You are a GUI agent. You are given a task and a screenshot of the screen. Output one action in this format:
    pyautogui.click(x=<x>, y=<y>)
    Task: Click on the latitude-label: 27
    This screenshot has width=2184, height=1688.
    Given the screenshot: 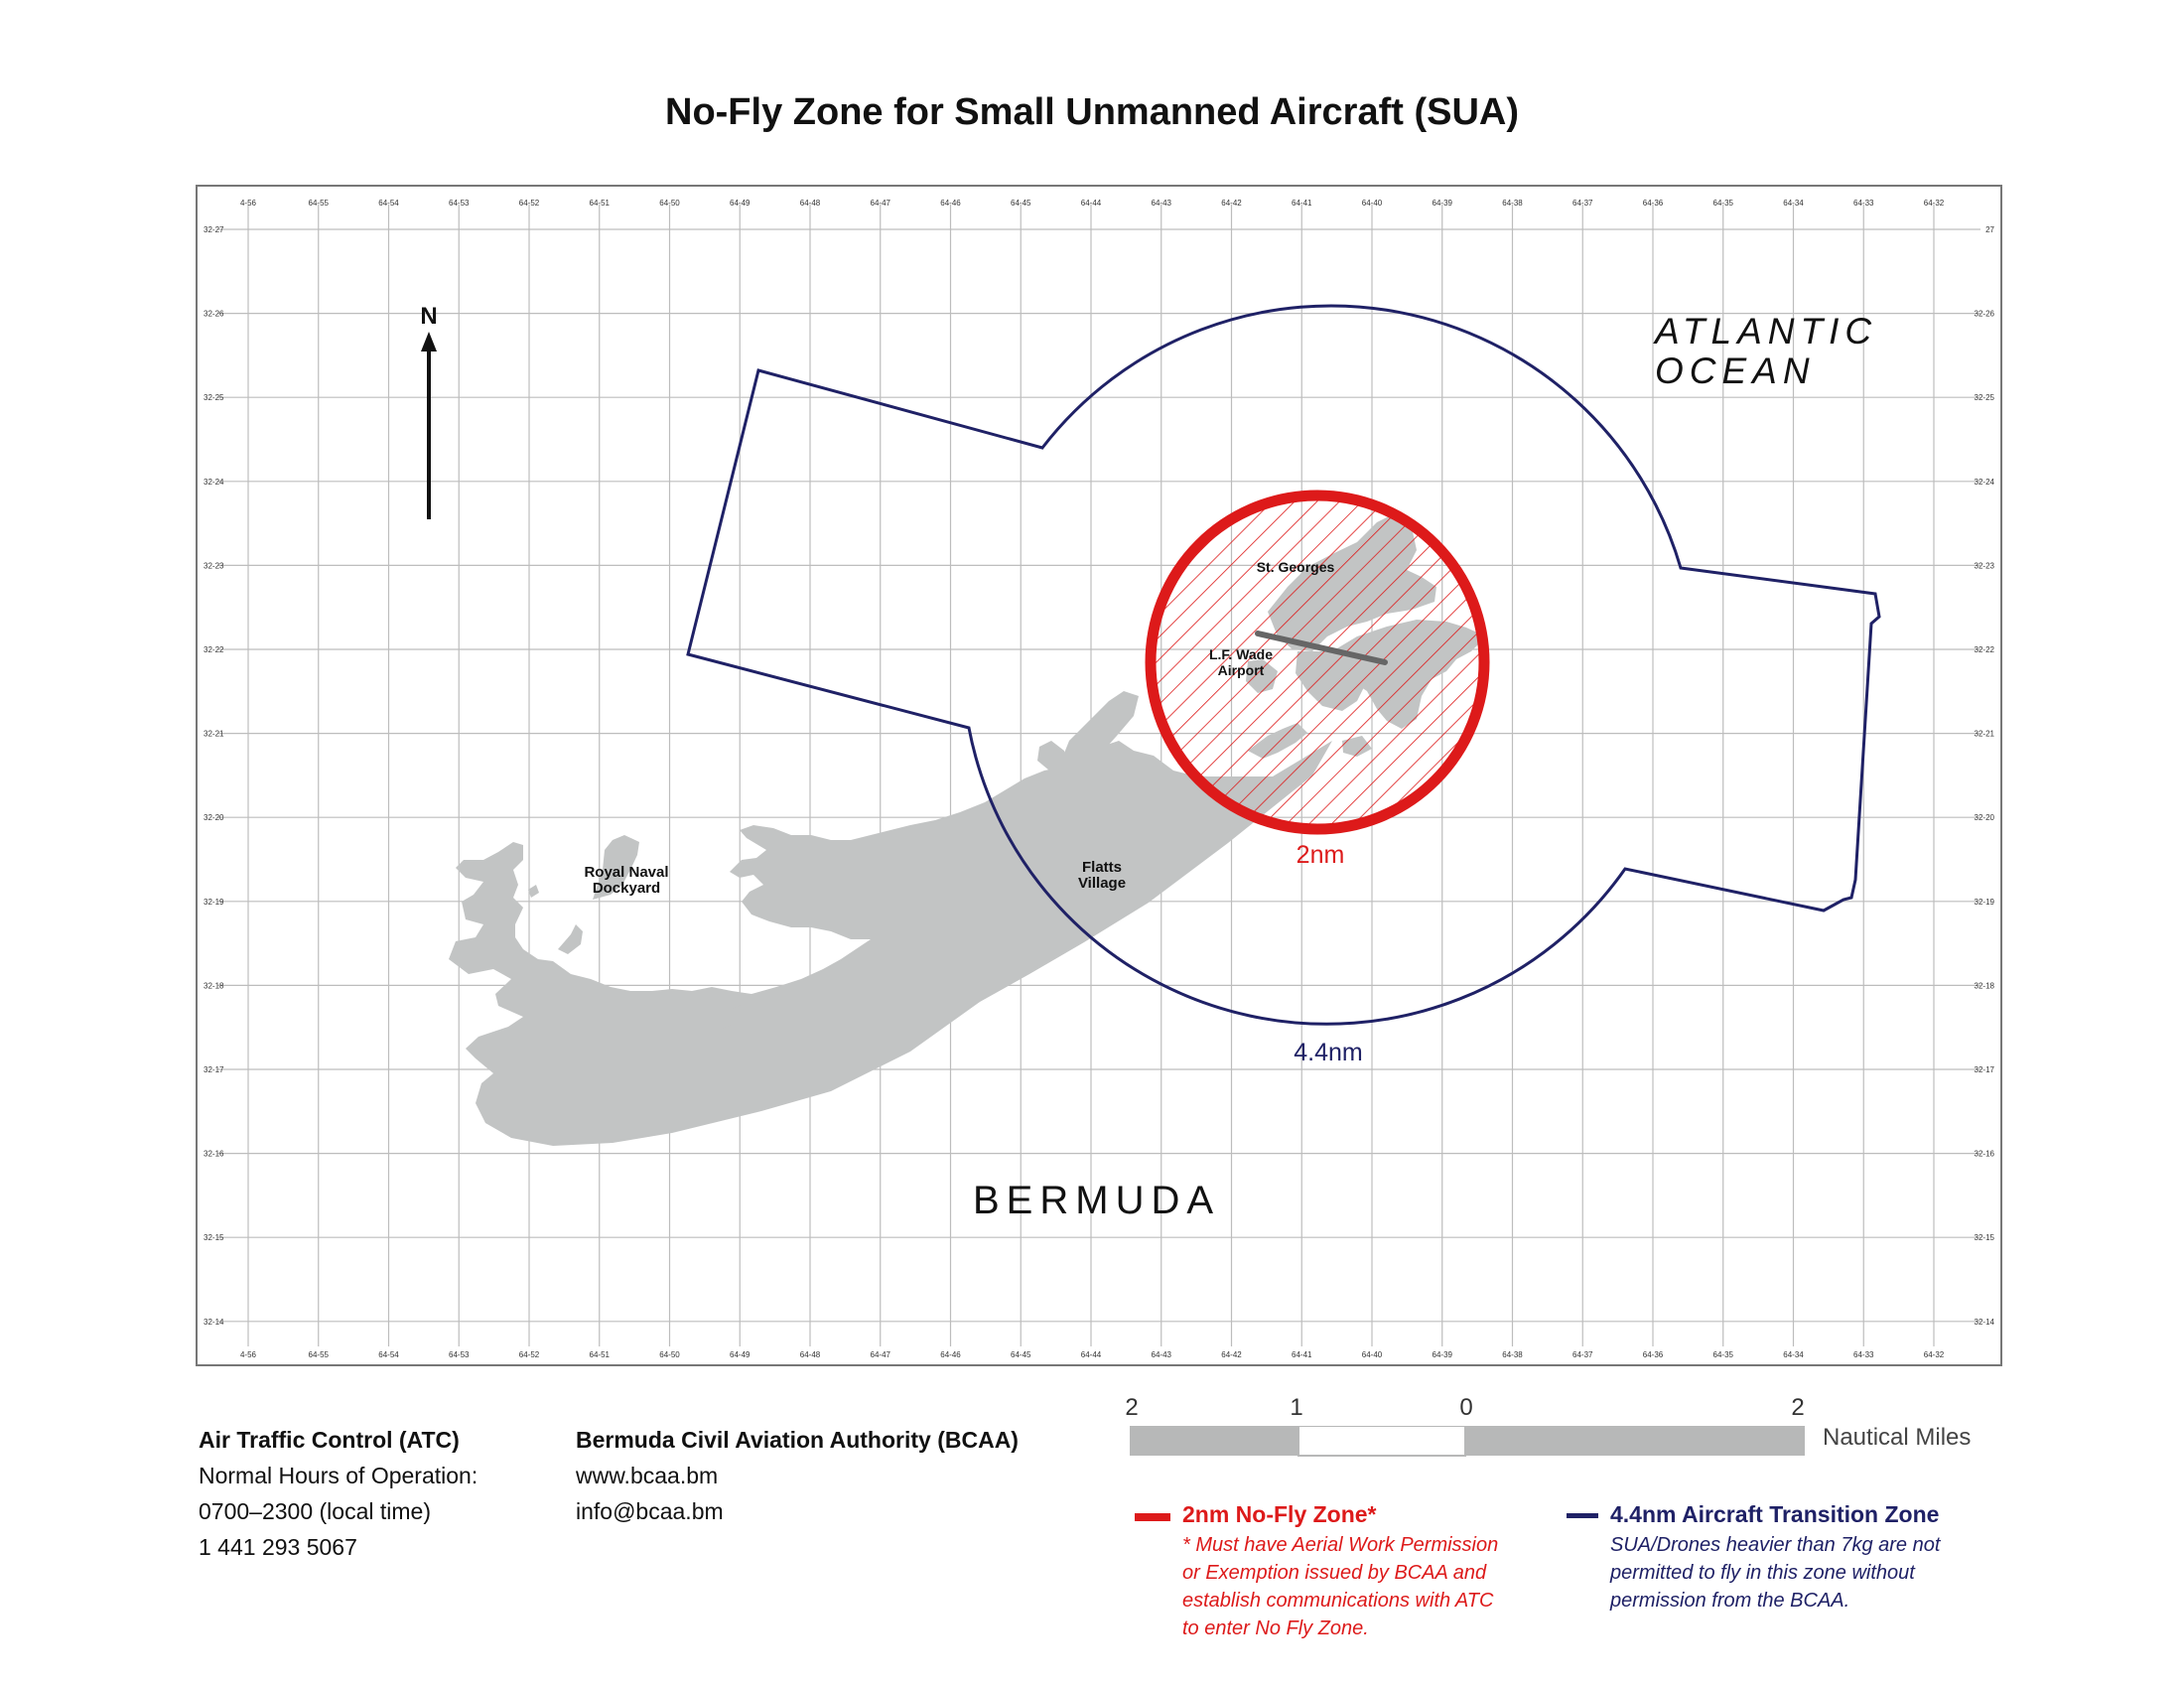 What is the action you would take?
    pyautogui.click(x=1989, y=229)
    